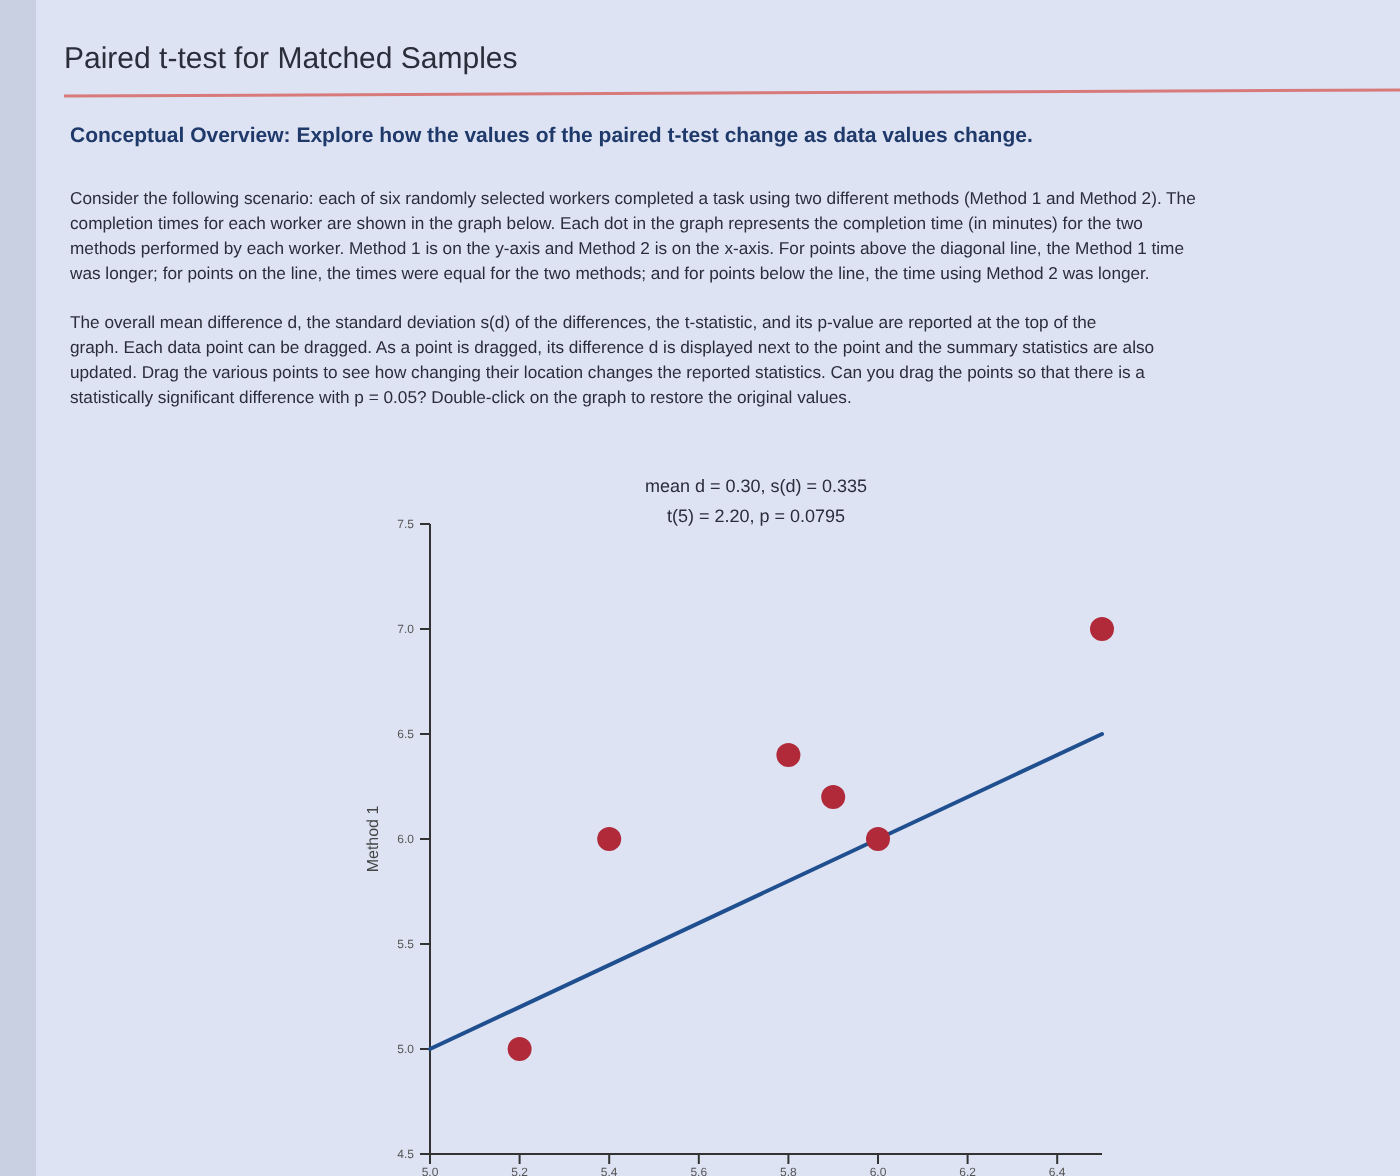  Describe the element at coordinates (551, 136) in the screenshot. I see `chart-subtitle: Conceptual Overview: Explore how the values of the paired t-test change as data values change.` at that location.